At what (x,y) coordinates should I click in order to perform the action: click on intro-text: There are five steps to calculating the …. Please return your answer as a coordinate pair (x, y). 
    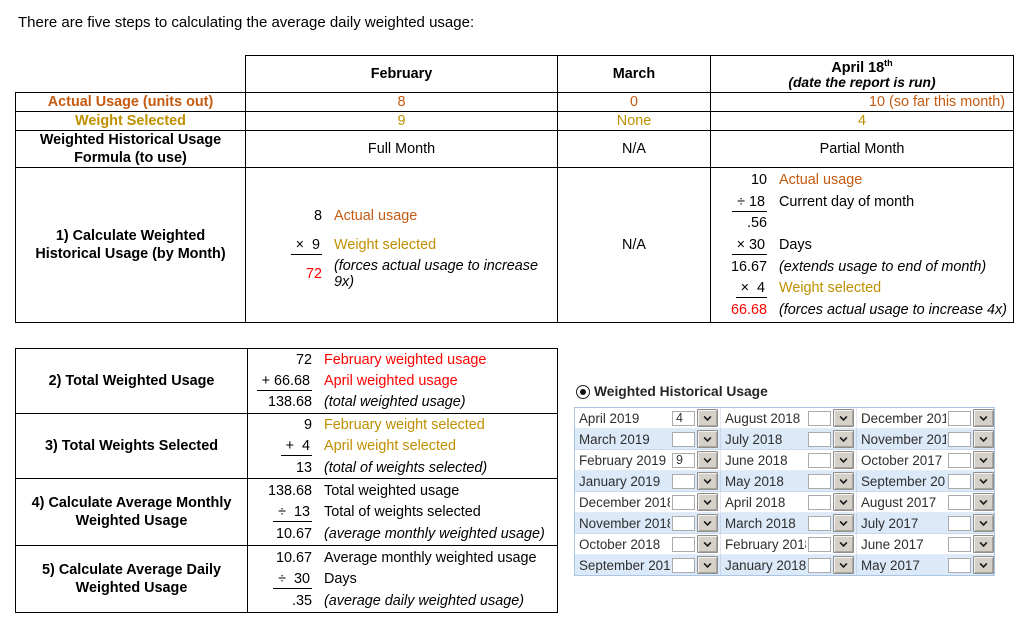
    Looking at the image, I should click on (246, 22).